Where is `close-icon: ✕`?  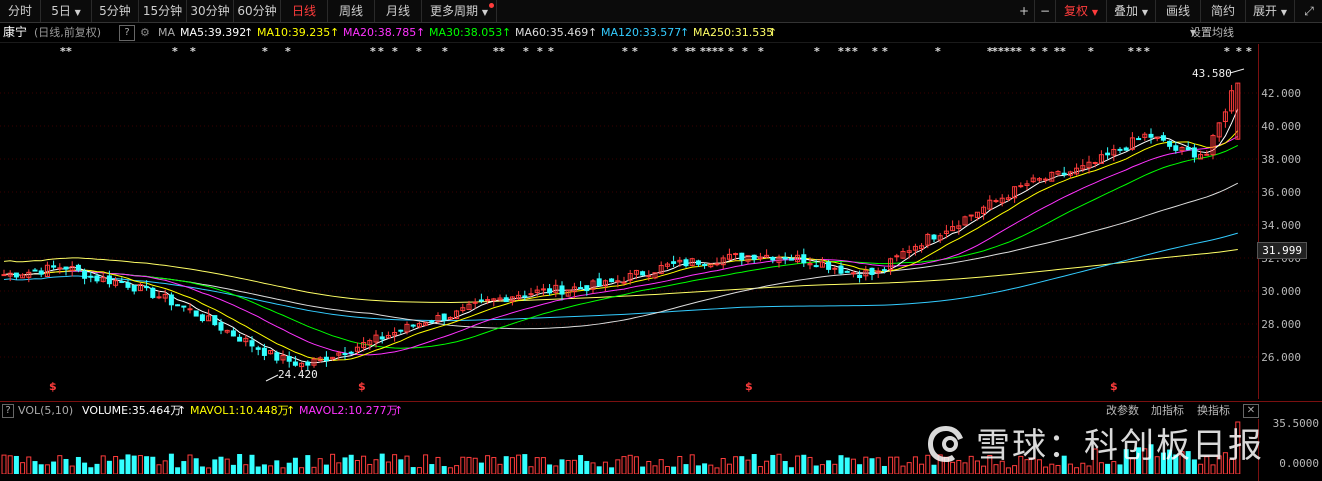 close-icon: ✕ is located at coordinates (1251, 411).